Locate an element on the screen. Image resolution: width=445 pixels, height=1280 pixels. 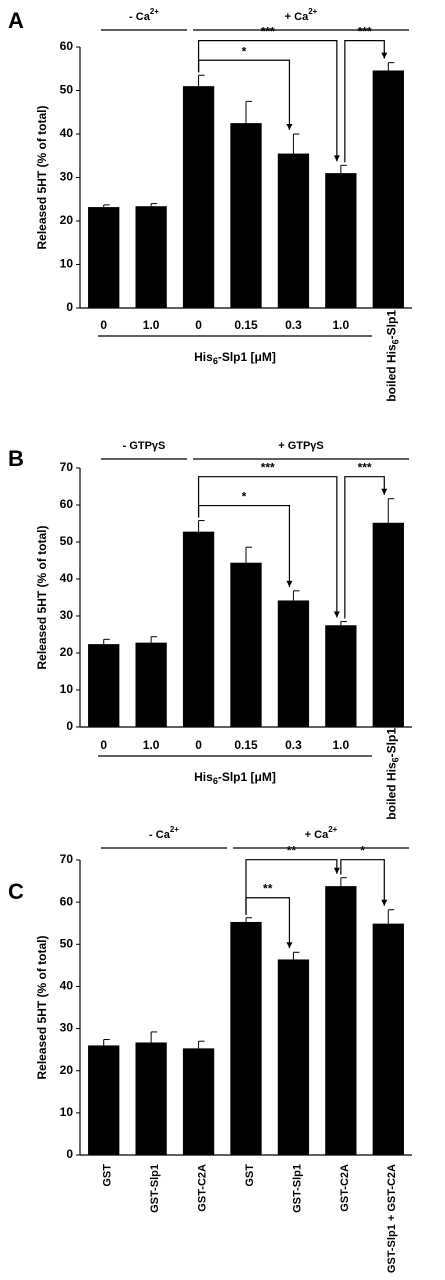
x-tick-label-rotated: GST-C2A is located at coordinates (345, 1188).